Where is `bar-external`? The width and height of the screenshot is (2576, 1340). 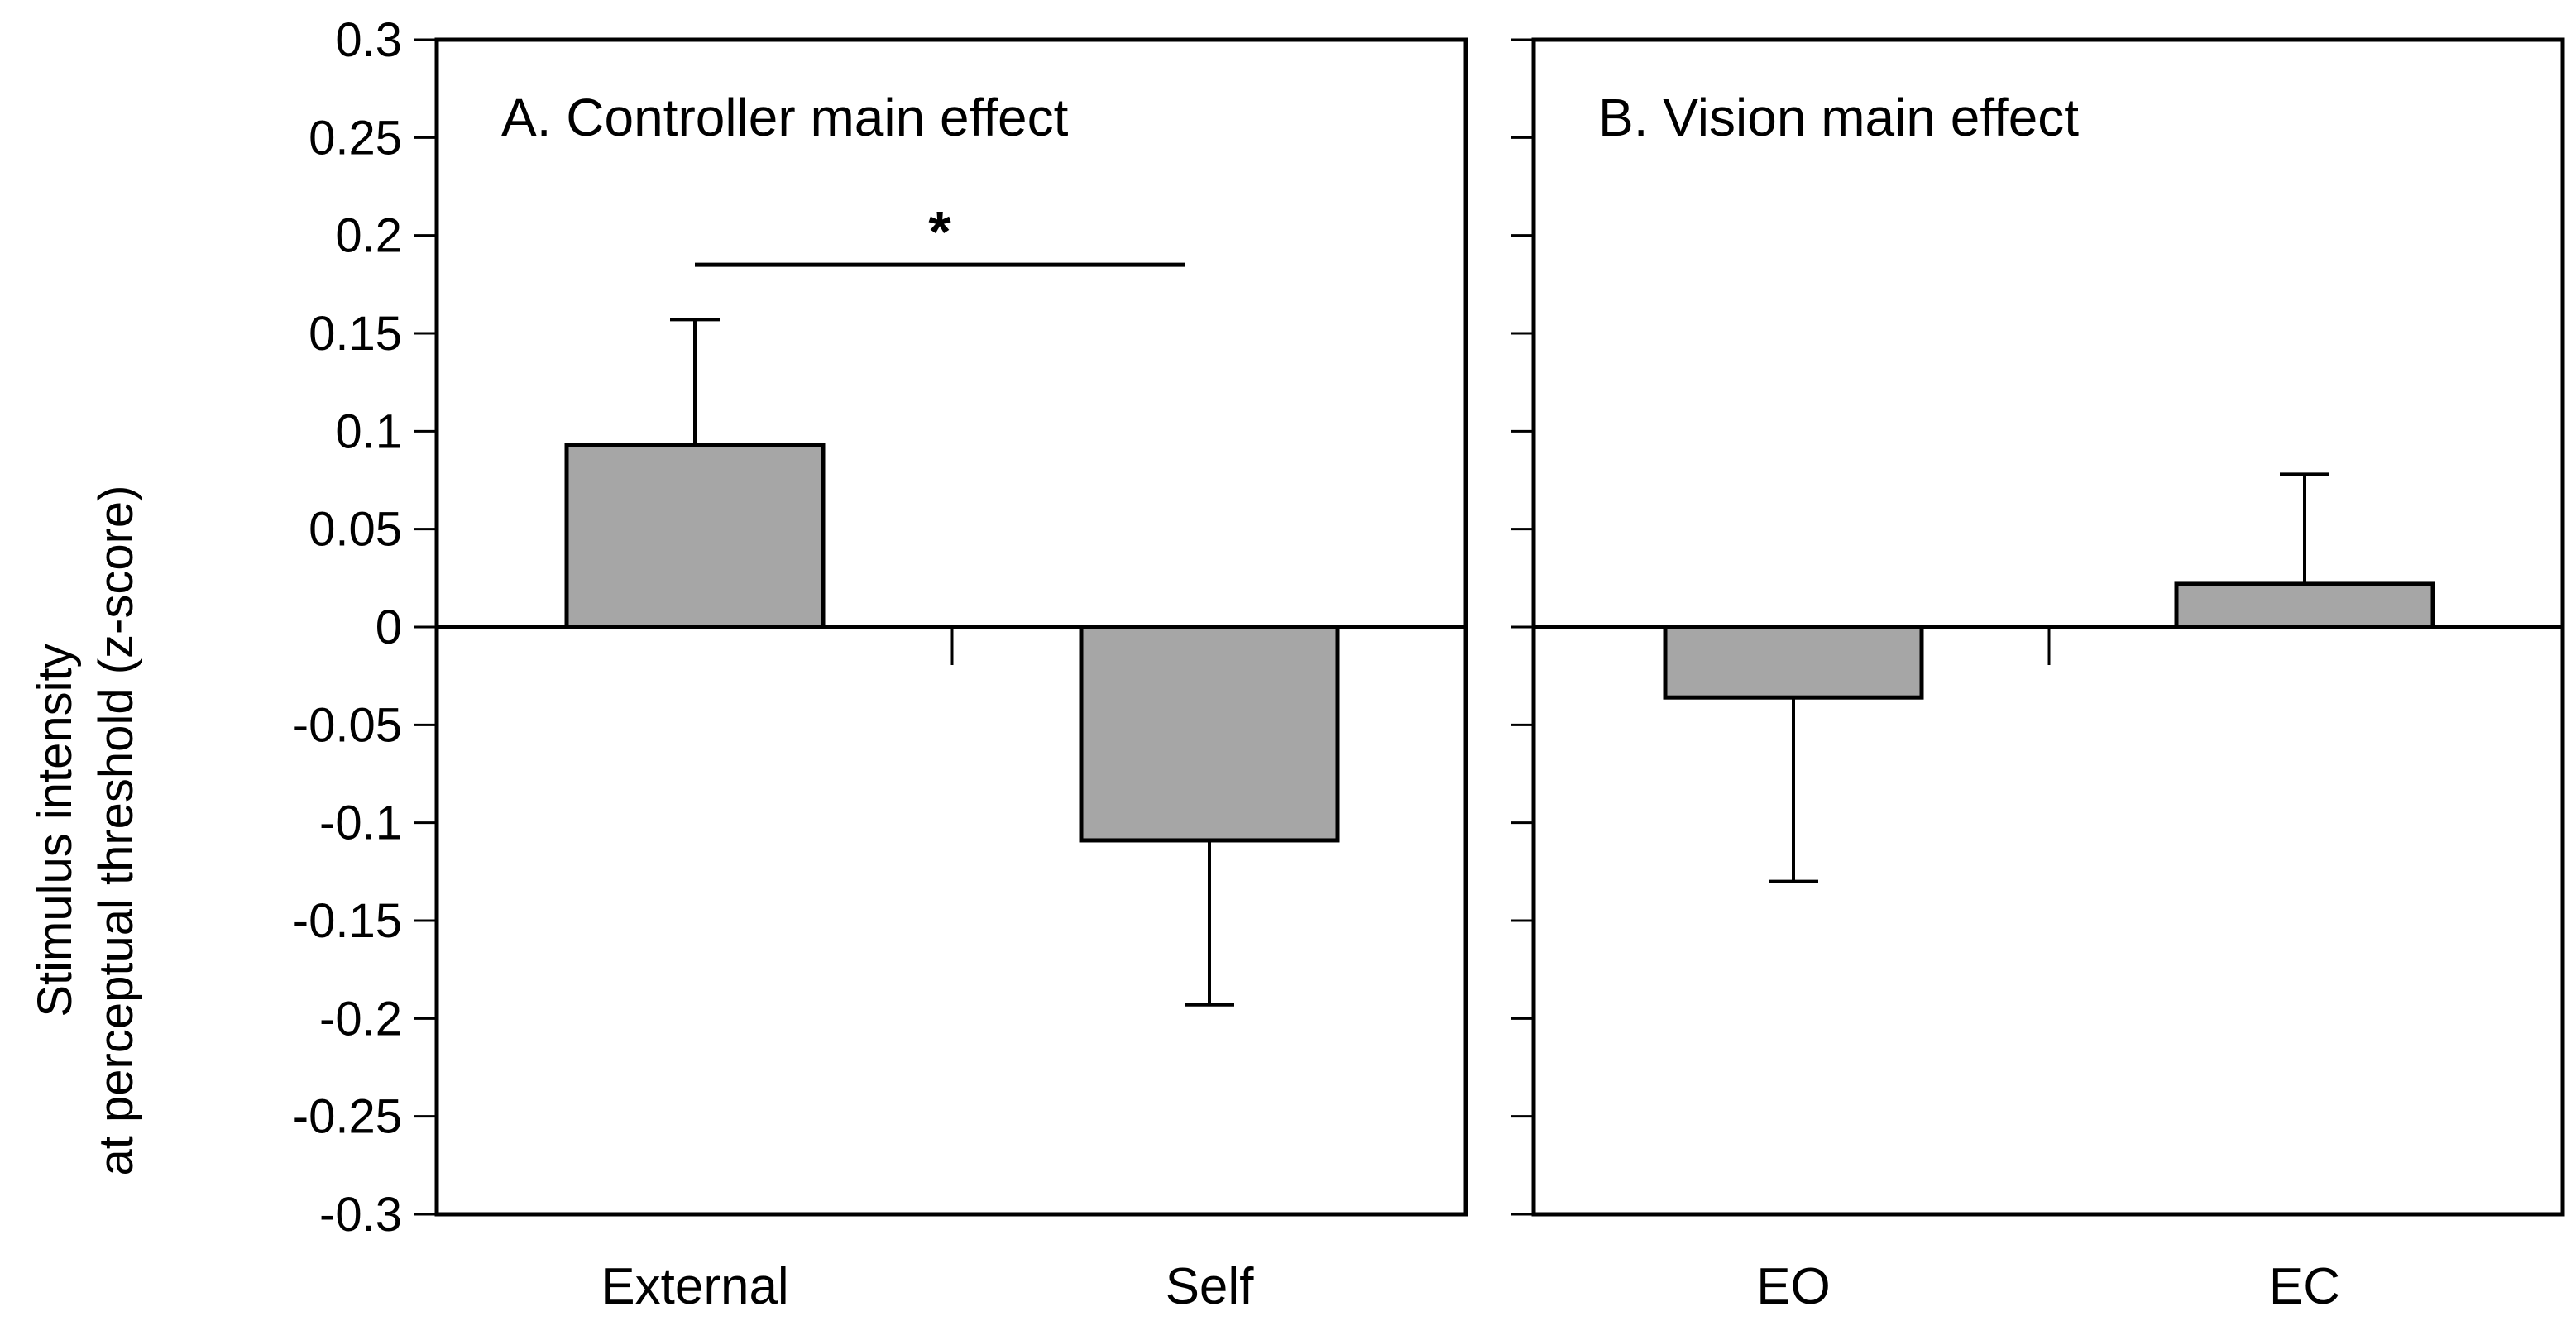
bar-external is located at coordinates (695, 536).